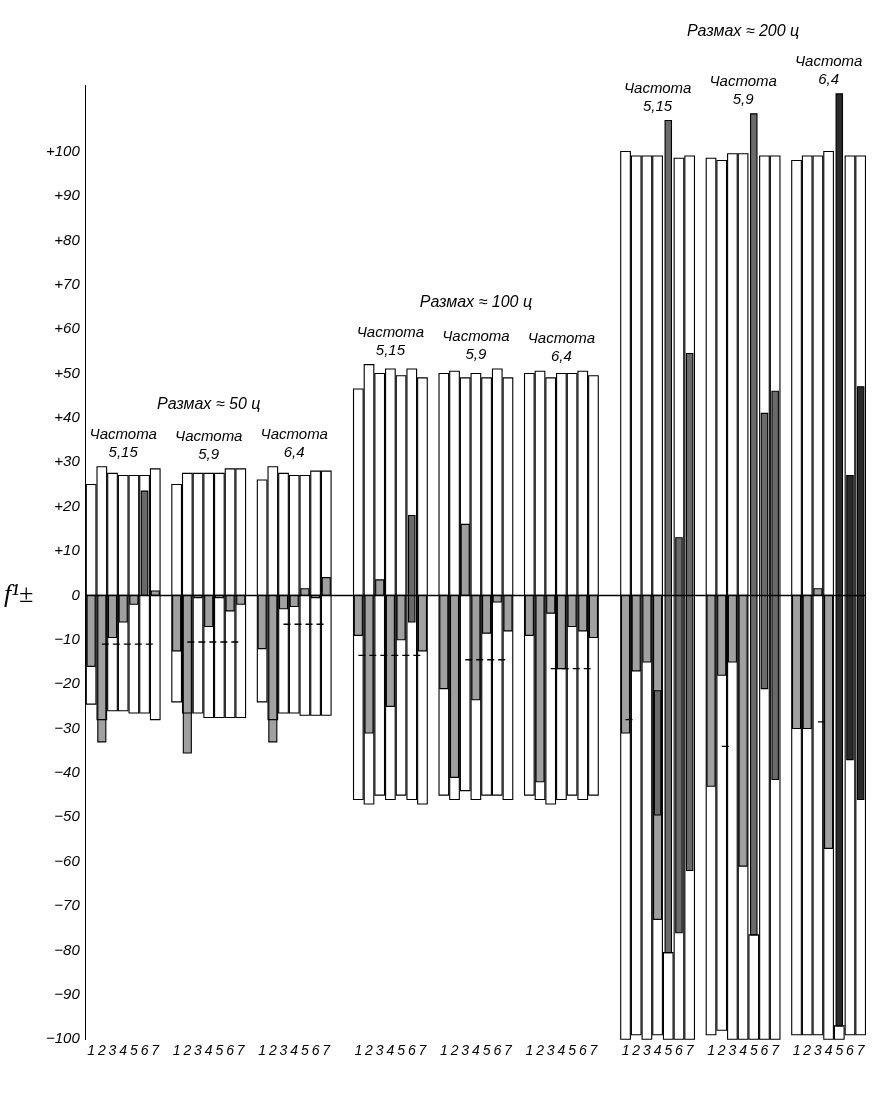  What do you see at coordinates (67, 638) in the screenshot?
I see `y-tick-label: −10` at bounding box center [67, 638].